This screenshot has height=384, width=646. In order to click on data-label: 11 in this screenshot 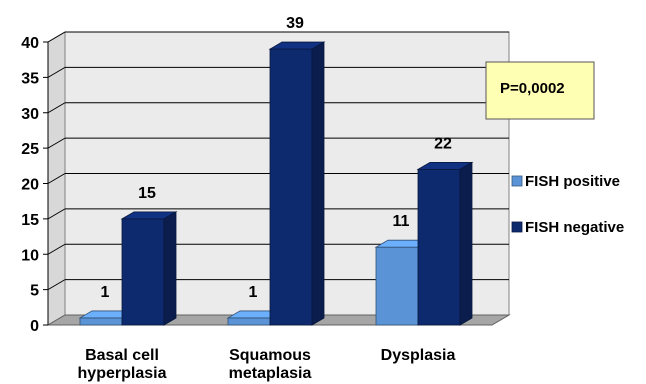, I will do `click(401, 221)`.